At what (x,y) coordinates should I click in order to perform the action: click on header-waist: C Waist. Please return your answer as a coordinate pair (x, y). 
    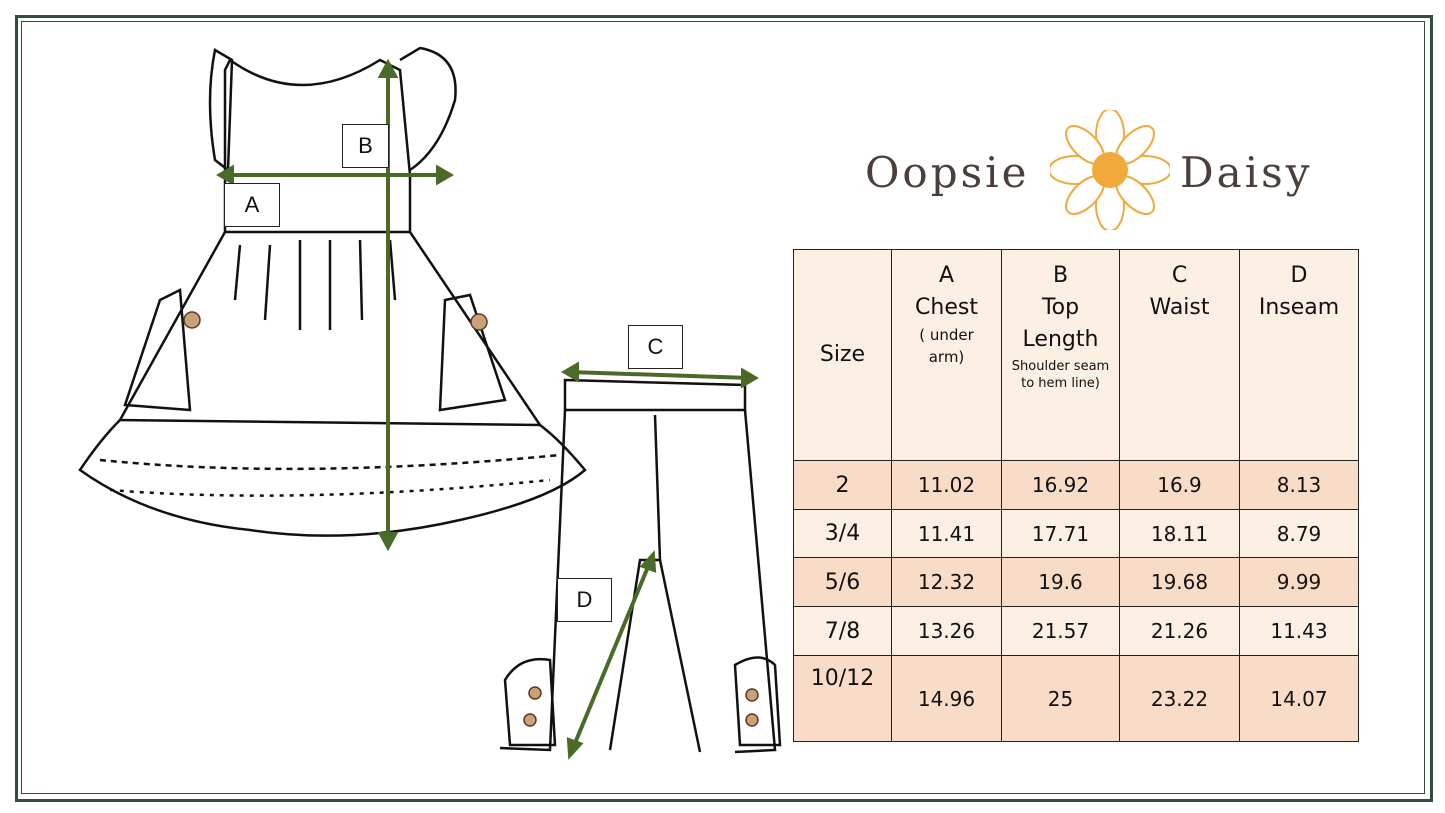
    Looking at the image, I should click on (1179, 355).